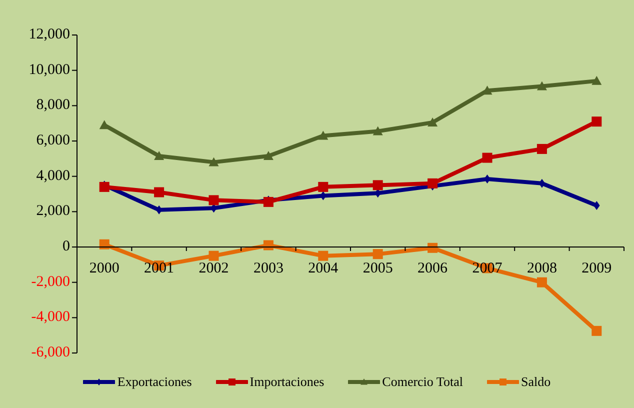 The height and width of the screenshot is (408, 634). Describe the element at coordinates (50, 352) in the screenshot. I see `y-tick-label: -6,000` at that location.